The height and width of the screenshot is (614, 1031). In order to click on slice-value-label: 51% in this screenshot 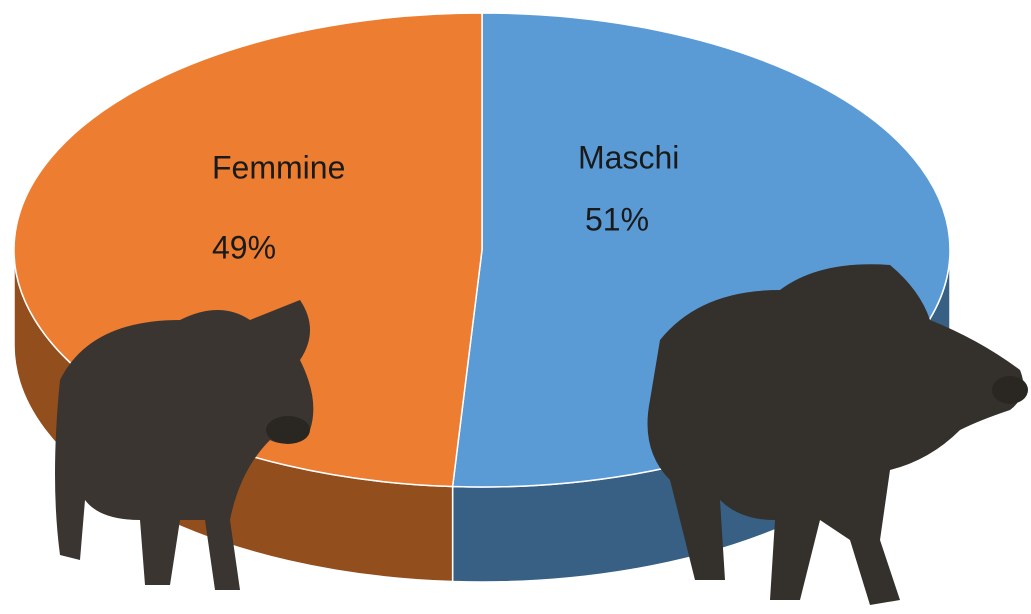, I will do `click(617, 219)`.